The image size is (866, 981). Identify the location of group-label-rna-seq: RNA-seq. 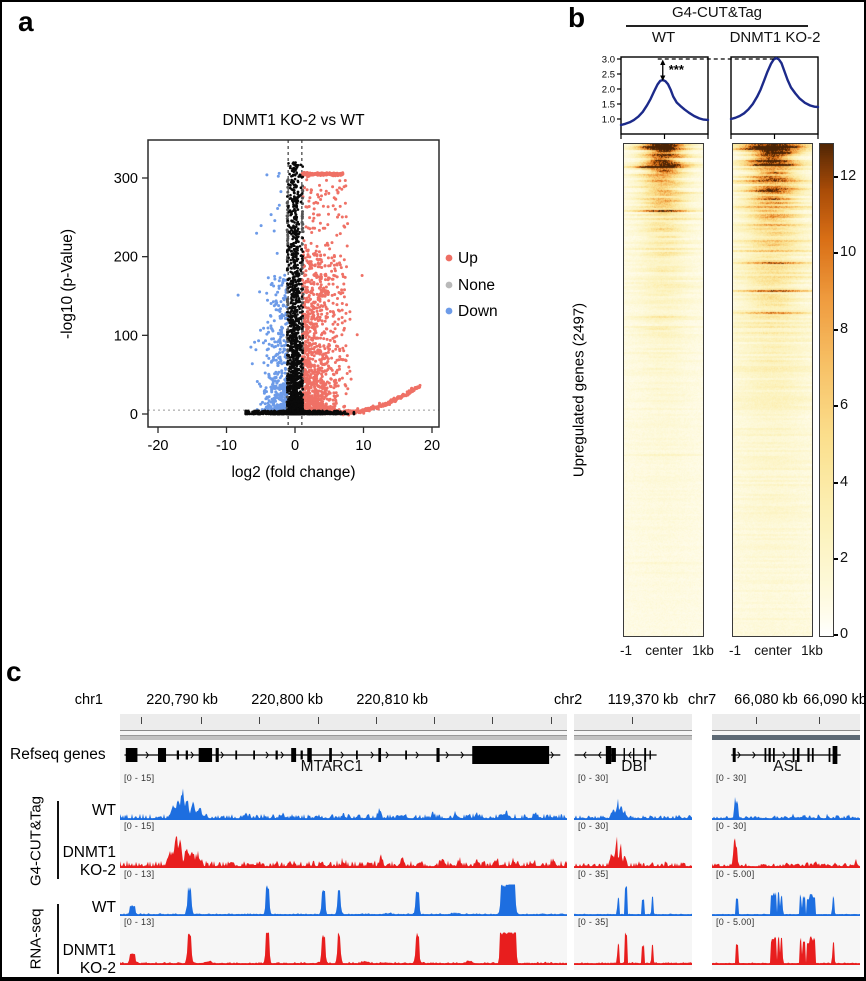
(36, 939).